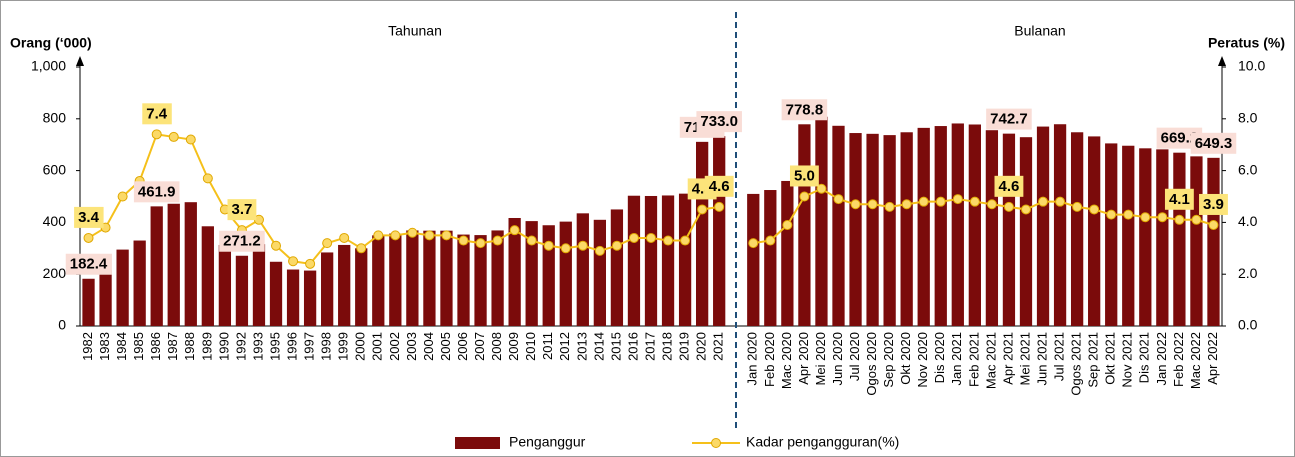 This screenshot has width=1295, height=457. Describe the element at coordinates (55, 221) in the screenshot. I see `y-tick-label: 400` at that location.